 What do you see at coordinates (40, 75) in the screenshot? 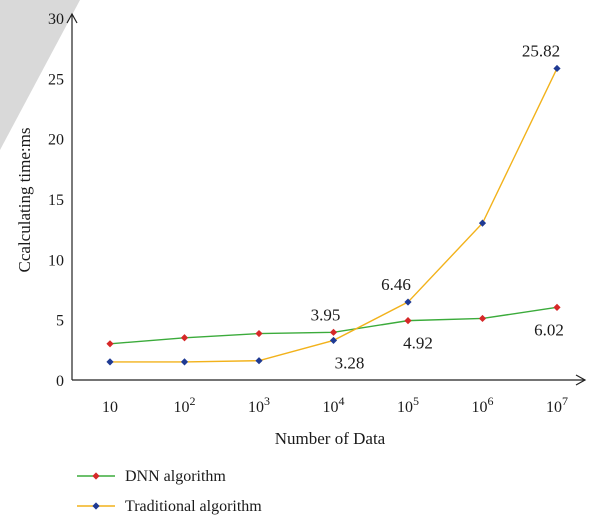
I see `decorative-corner-shape` at bounding box center [40, 75].